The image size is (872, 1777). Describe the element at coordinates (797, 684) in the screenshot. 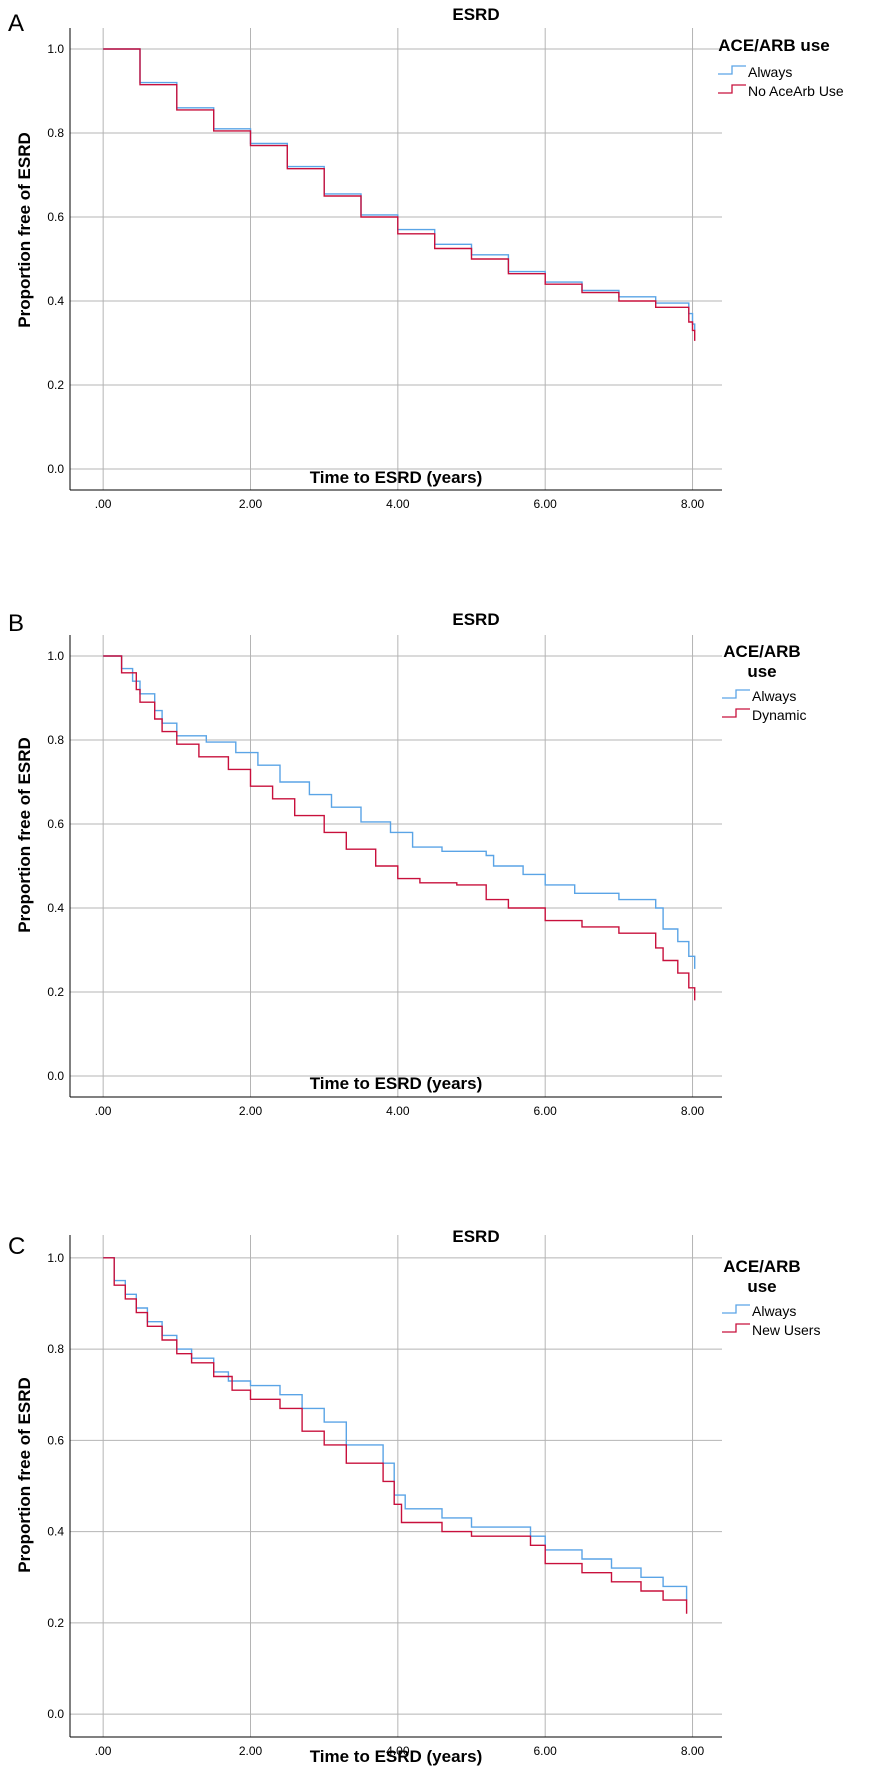

I see `legend: ACE/ARB use Always Dynamic` at that location.